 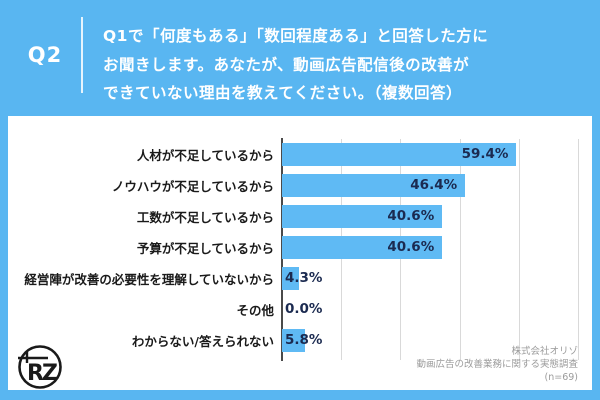 What do you see at coordinates (255, 310) in the screenshot?
I see `category-label: その他` at bounding box center [255, 310].